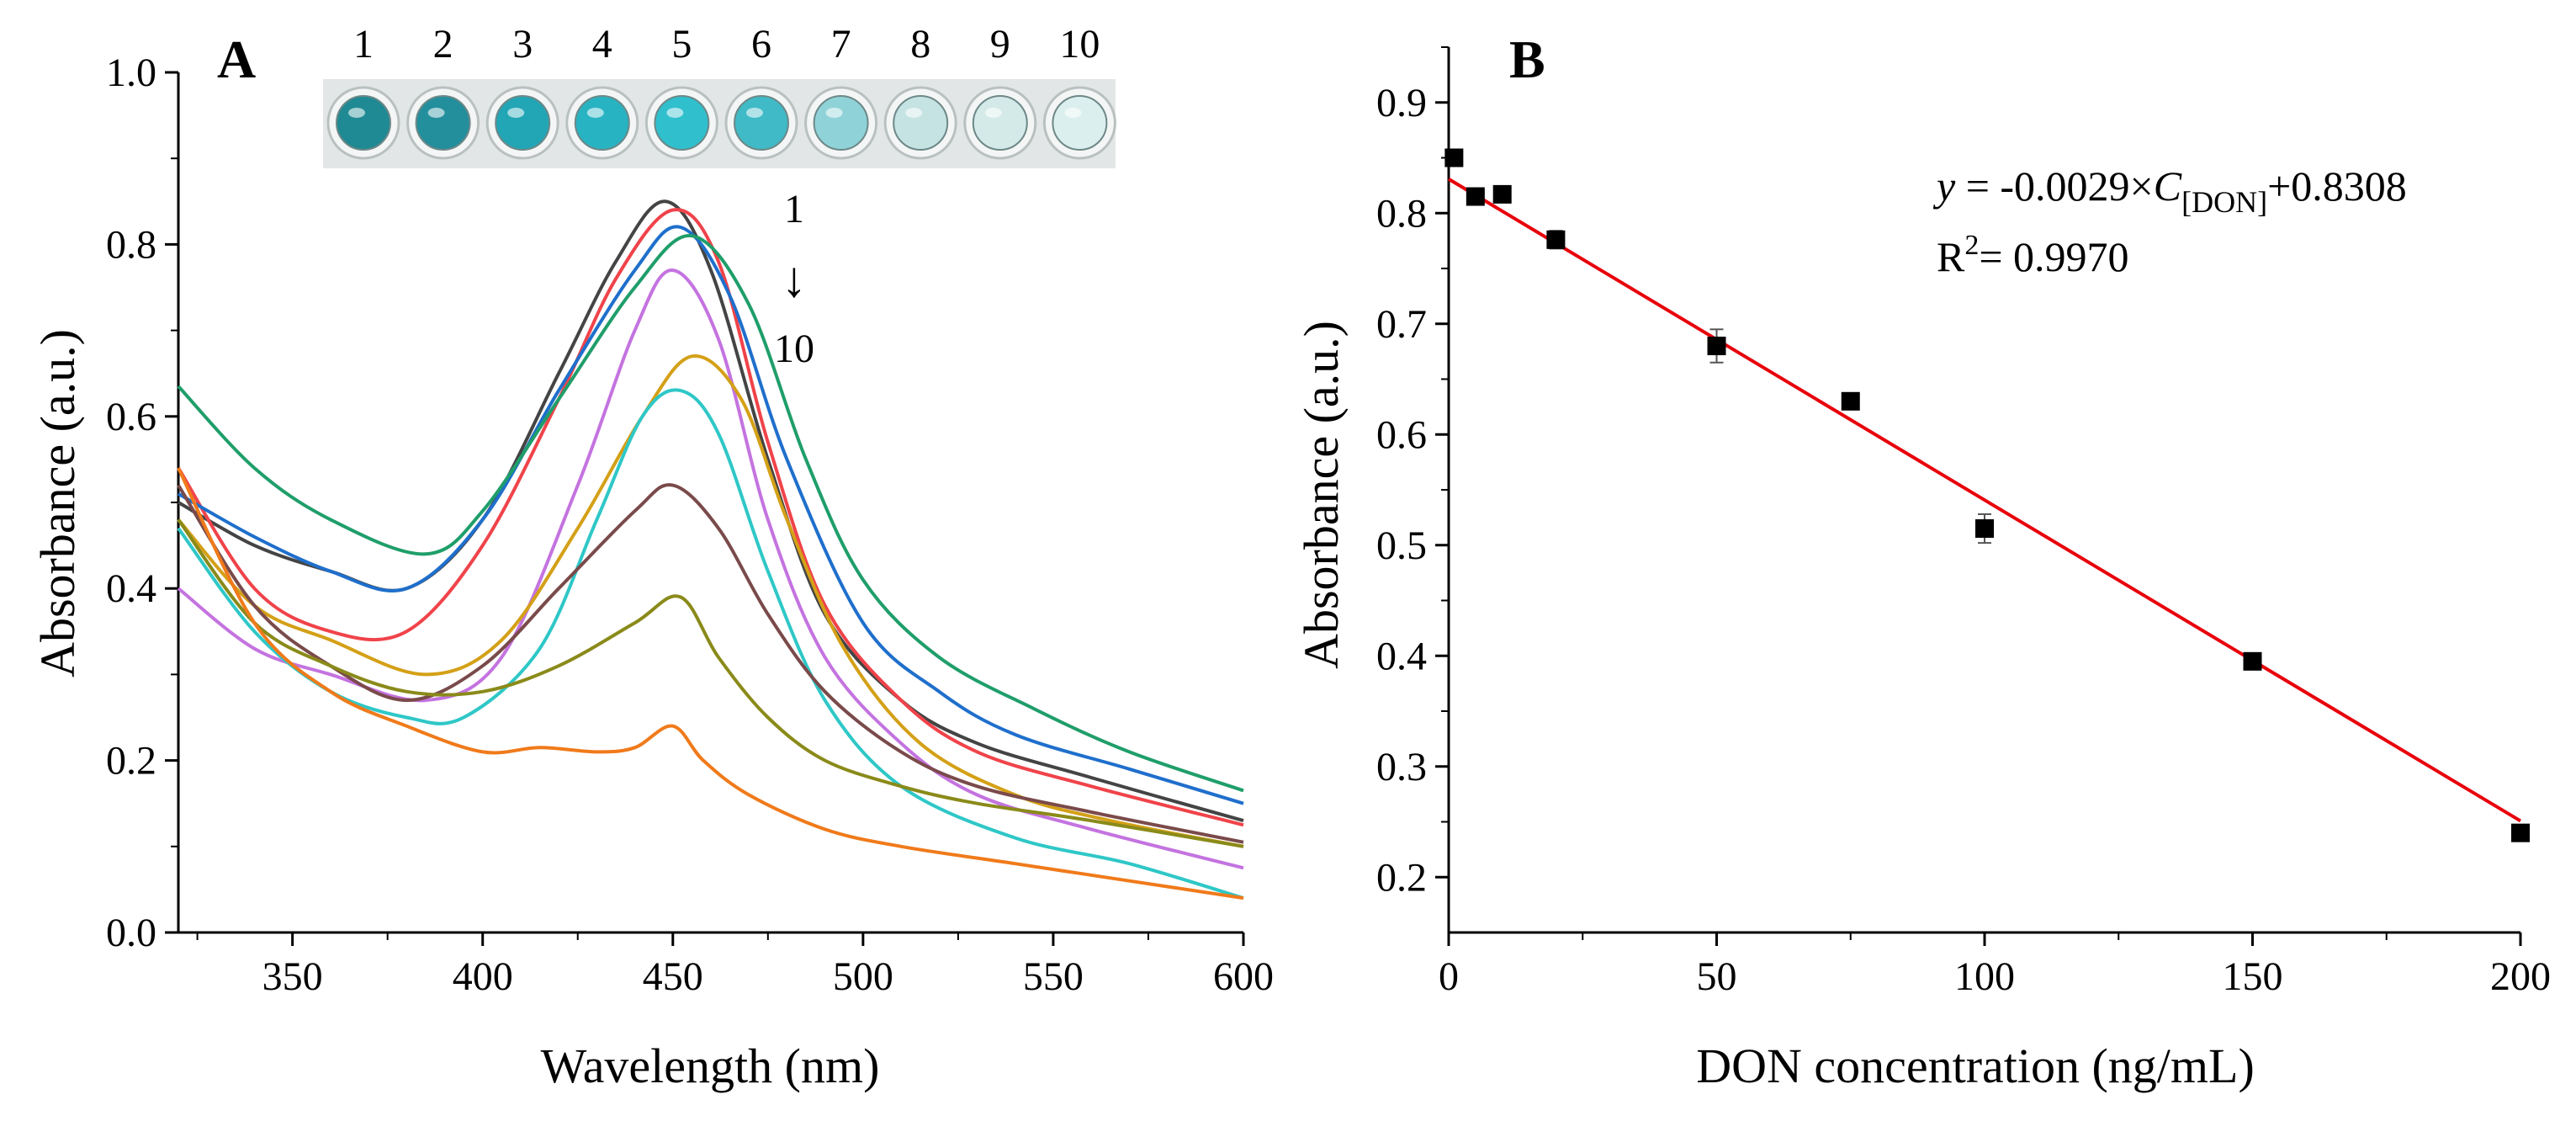 This screenshot has height=1121, width=2576. What do you see at coordinates (794, 349) in the screenshot?
I see `trend-annotation-end: 10` at bounding box center [794, 349].